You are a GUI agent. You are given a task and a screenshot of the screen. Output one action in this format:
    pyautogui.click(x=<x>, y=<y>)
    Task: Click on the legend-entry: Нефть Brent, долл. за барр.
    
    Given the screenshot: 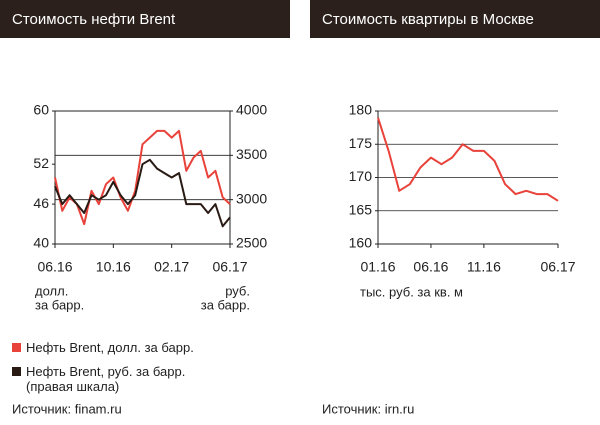 What is the action you would take?
    pyautogui.click(x=112, y=347)
    